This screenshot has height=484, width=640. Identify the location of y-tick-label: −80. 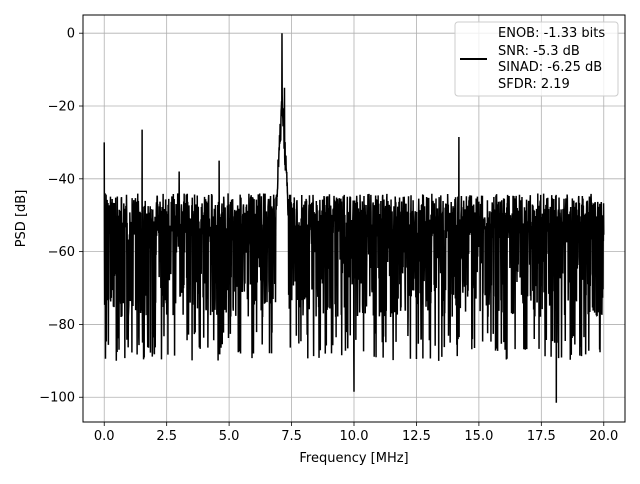
(61, 325).